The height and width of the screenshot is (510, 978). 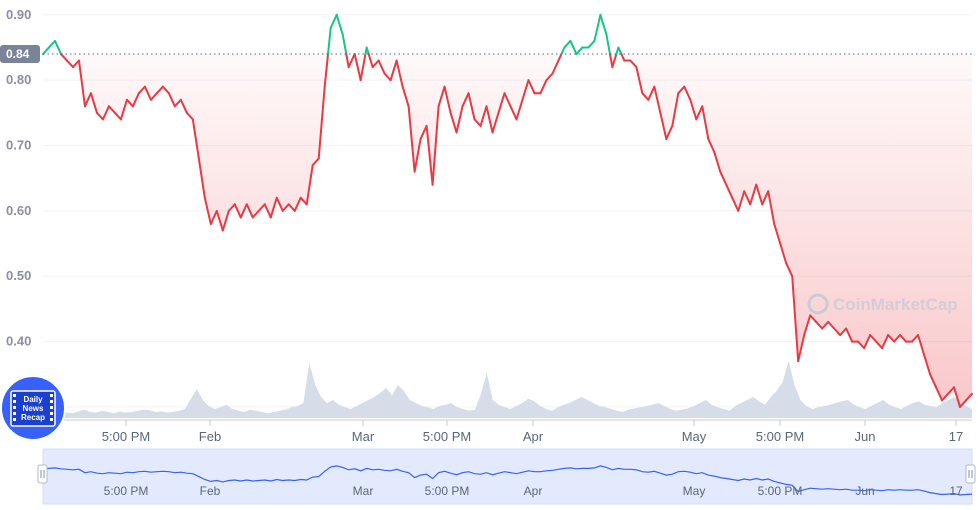 What do you see at coordinates (18, 79) in the screenshot?
I see `y-tick-label: 0.80` at bounding box center [18, 79].